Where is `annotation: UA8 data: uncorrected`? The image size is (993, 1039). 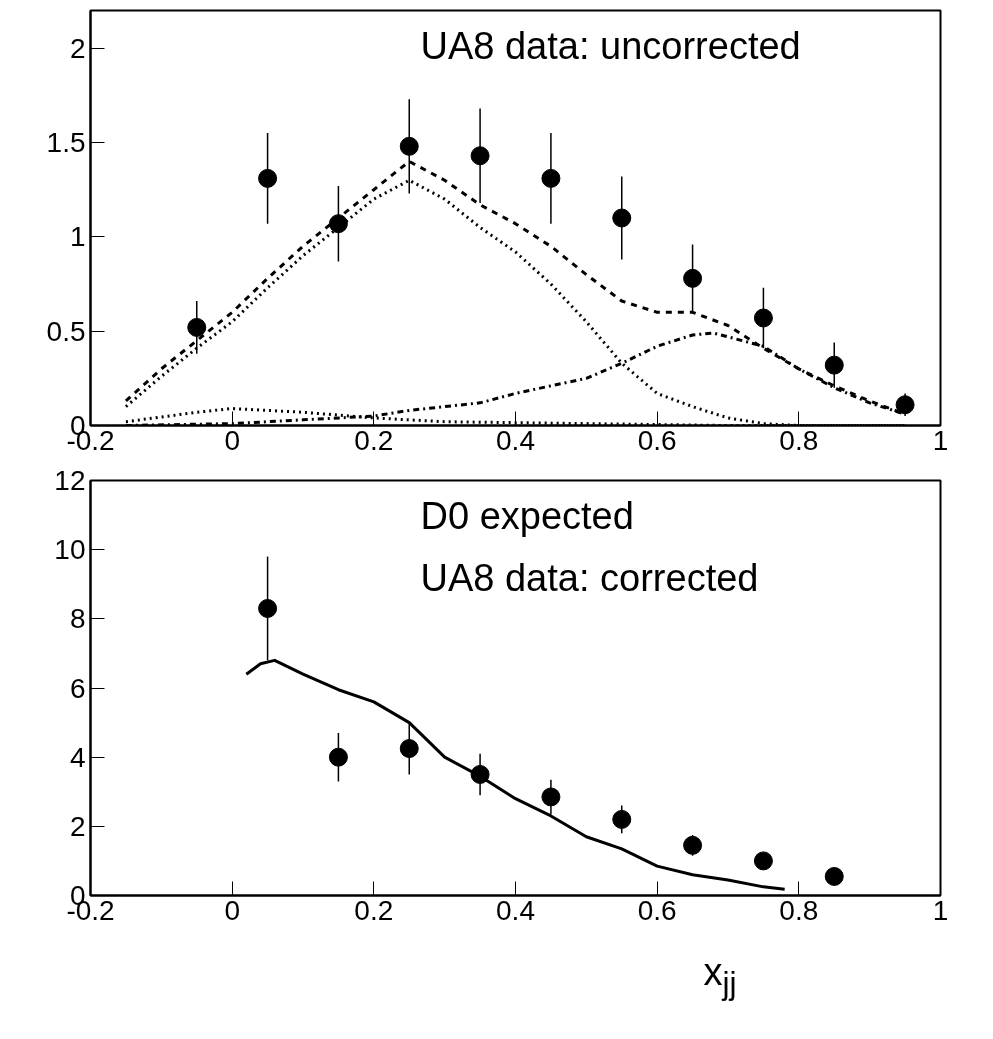
annotation: UA8 data: uncorrected is located at coordinates (610, 45).